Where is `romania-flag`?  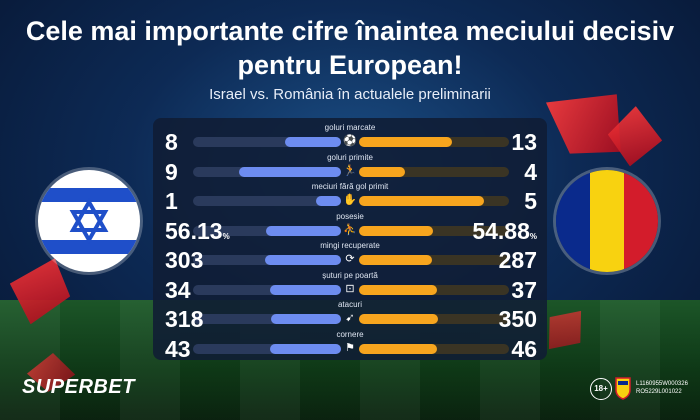
romania-flag is located at coordinates (607, 221).